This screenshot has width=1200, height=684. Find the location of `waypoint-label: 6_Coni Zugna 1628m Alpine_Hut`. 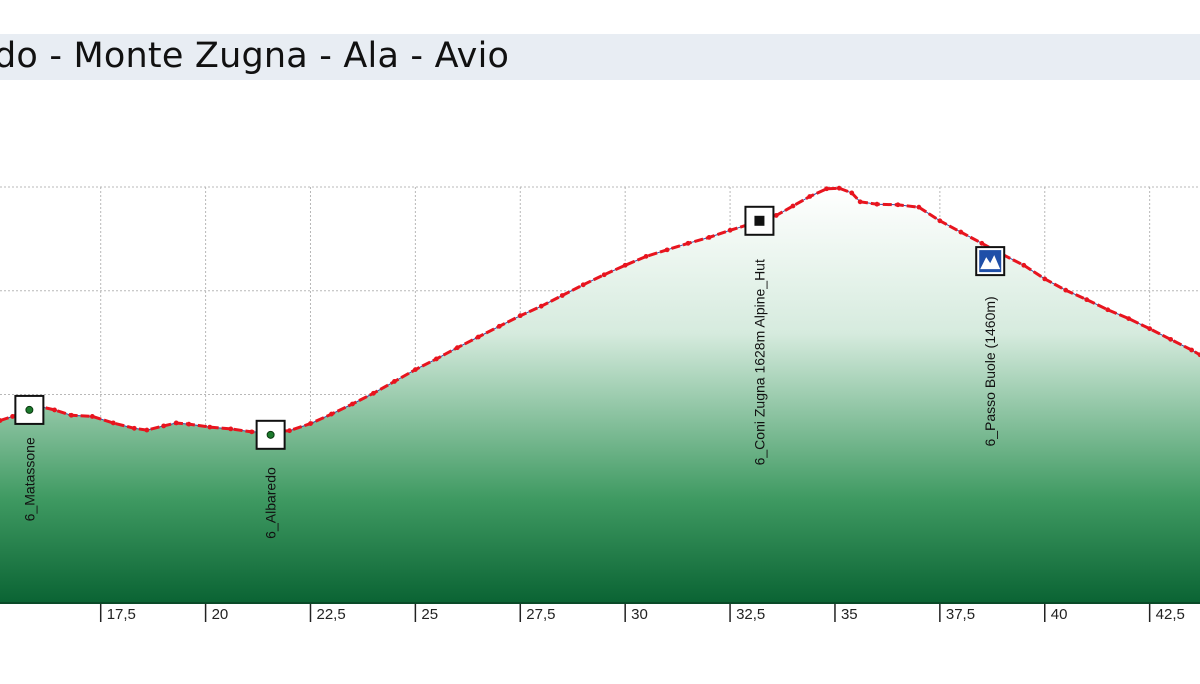

waypoint-label: 6_Coni Zugna 1628m Alpine_Hut is located at coordinates (759, 362).